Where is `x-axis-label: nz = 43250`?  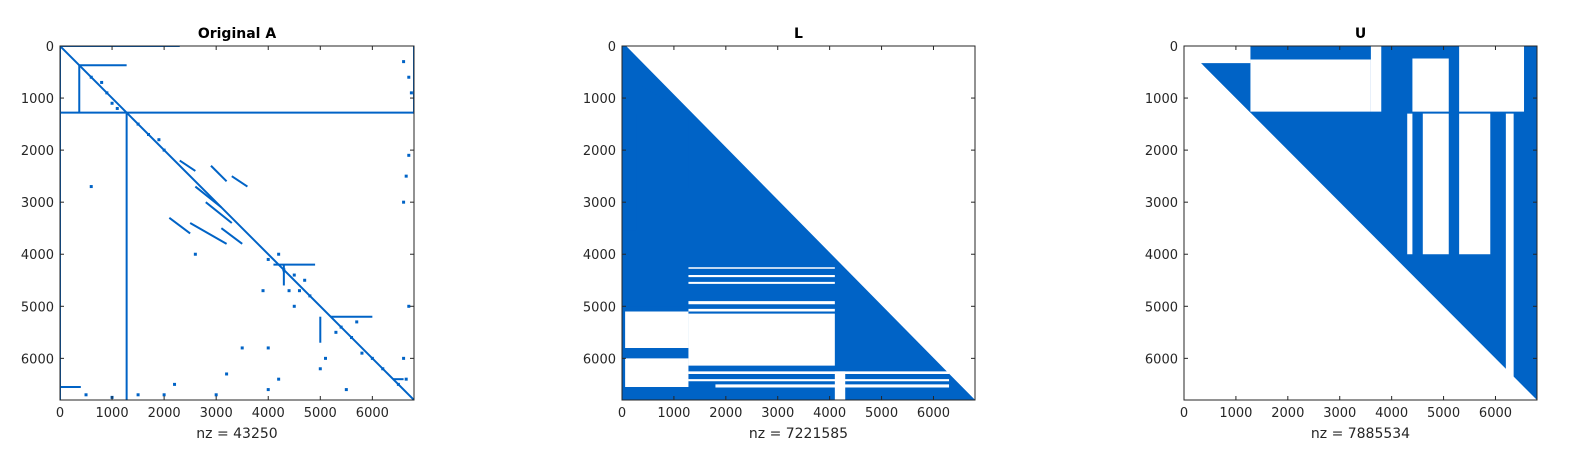
x-axis-label: nz = 43250 is located at coordinates (236, 434).